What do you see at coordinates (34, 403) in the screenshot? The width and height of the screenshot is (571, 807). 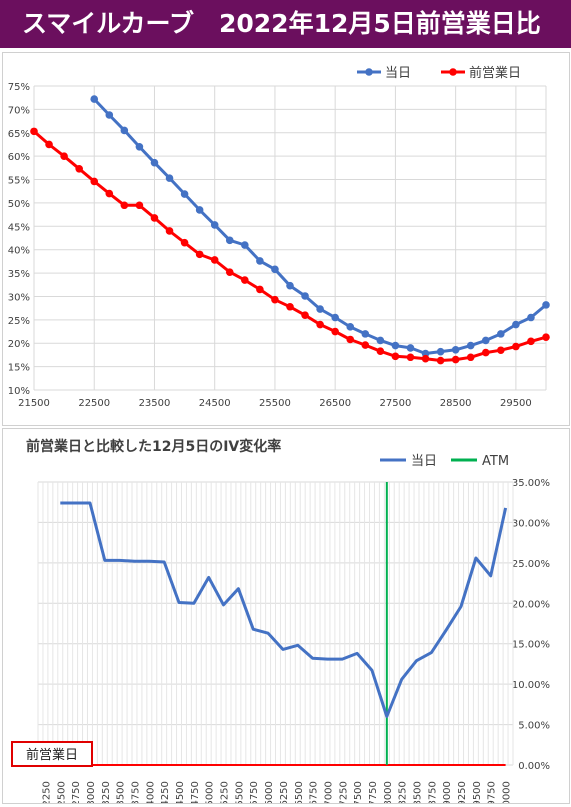 I see `x-tick-label: 21500` at bounding box center [34, 403].